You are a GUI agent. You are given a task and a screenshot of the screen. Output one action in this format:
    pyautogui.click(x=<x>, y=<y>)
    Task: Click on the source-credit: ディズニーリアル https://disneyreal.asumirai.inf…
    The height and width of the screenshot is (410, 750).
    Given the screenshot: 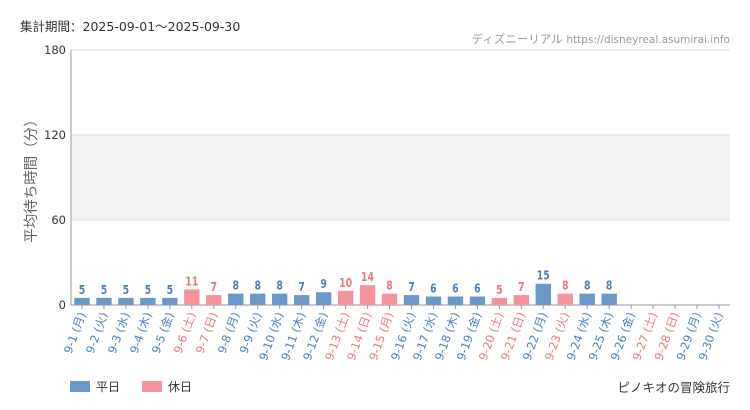 What is the action you would take?
    pyautogui.click(x=601, y=39)
    